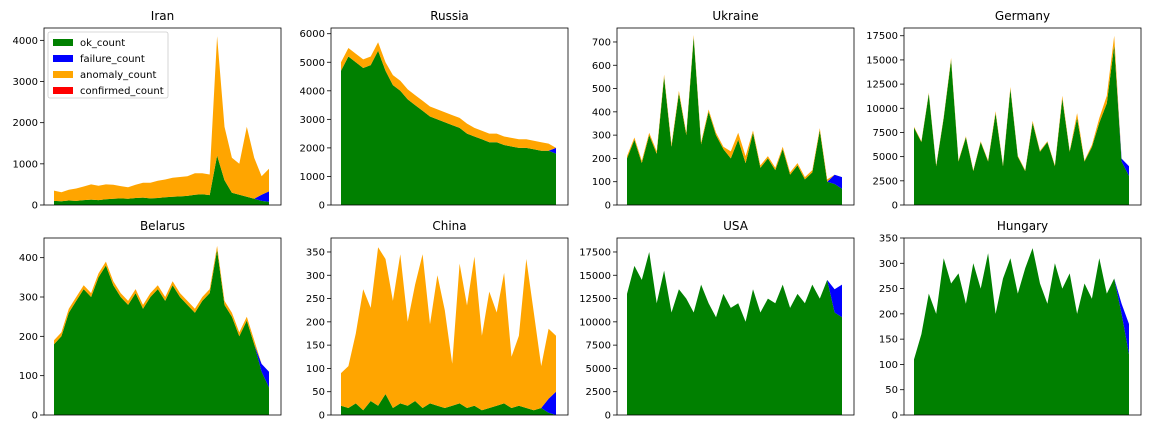 Image resolution: width=1152 pixels, height=432 pixels. What do you see at coordinates (448, 127) in the screenshot?
I see `area-russia-ok-count` at bounding box center [448, 127].